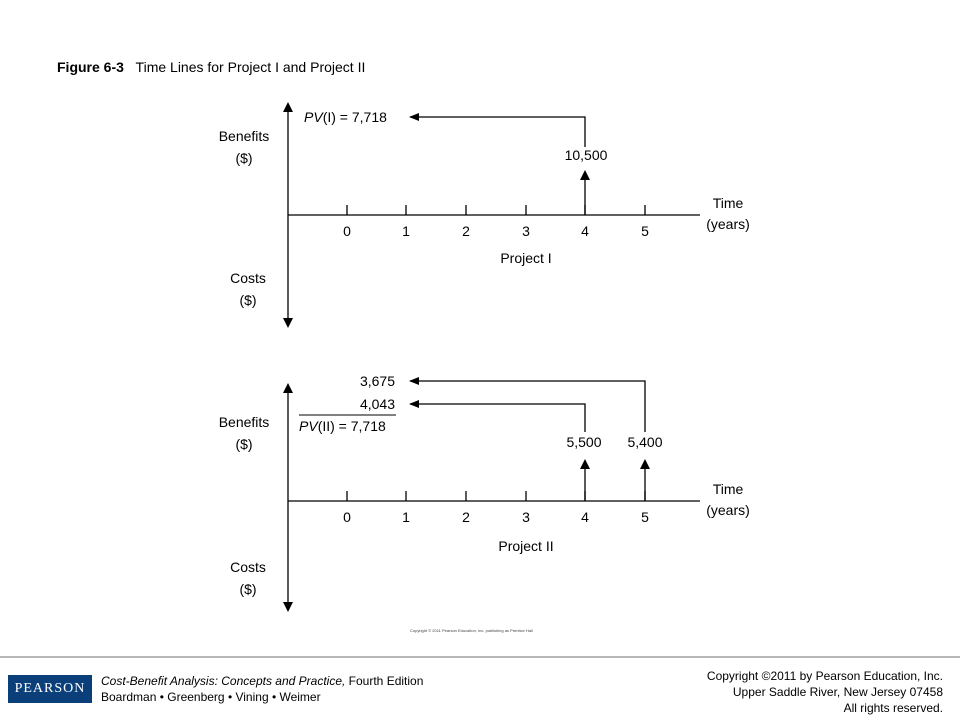  Describe the element at coordinates (342, 426) in the screenshot. I see `present-value-label: PV(II) = 7,718` at that location.